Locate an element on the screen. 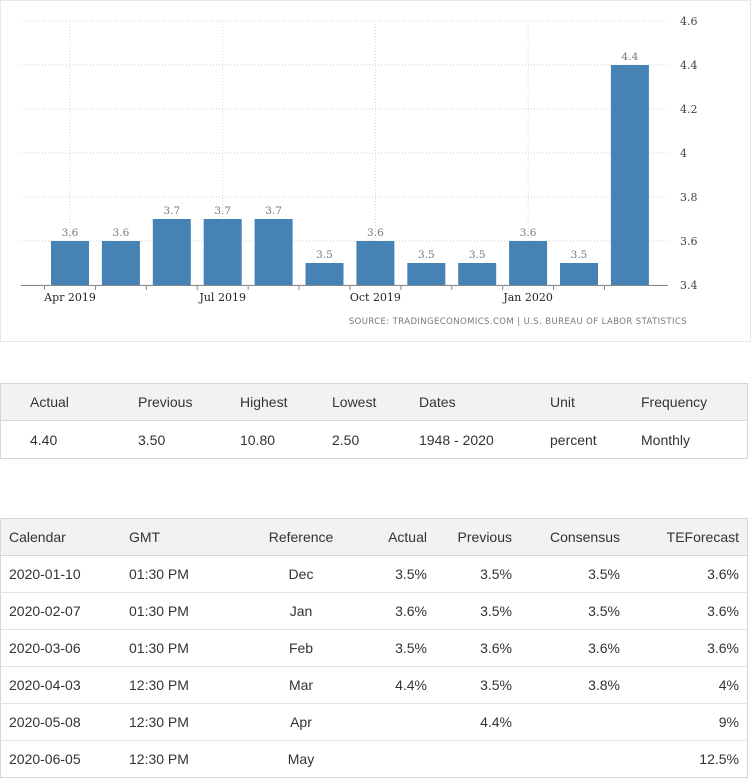 This screenshot has height=780, width=751. summary-header-lowest: Lowest is located at coordinates (375, 402).